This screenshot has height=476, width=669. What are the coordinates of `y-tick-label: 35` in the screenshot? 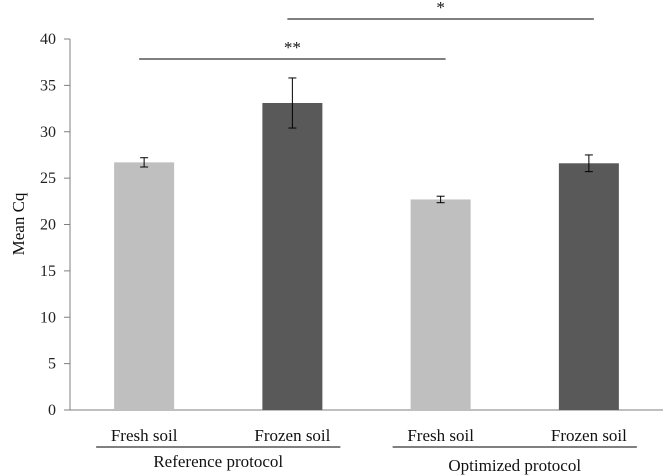 It's located at (48, 85).